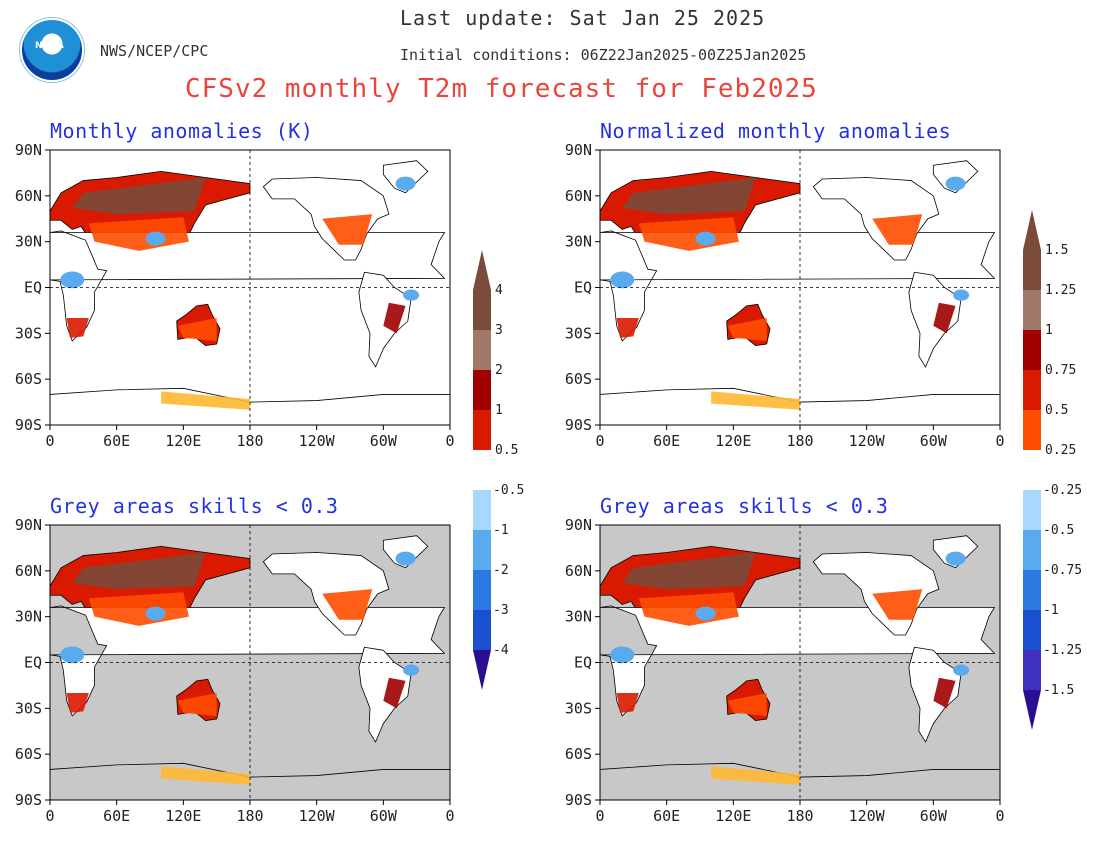 The height and width of the screenshot is (850, 1100). I want to click on colorbar-label: -0.5, so click(508, 490).